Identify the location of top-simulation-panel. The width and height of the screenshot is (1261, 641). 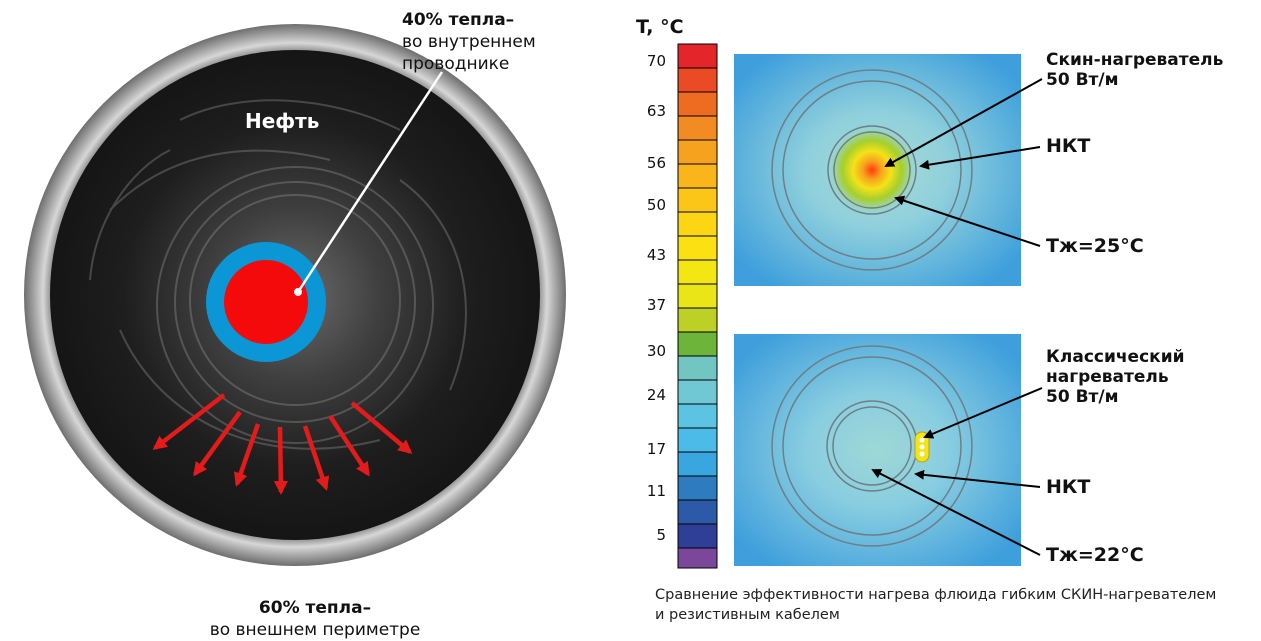
(877, 170).